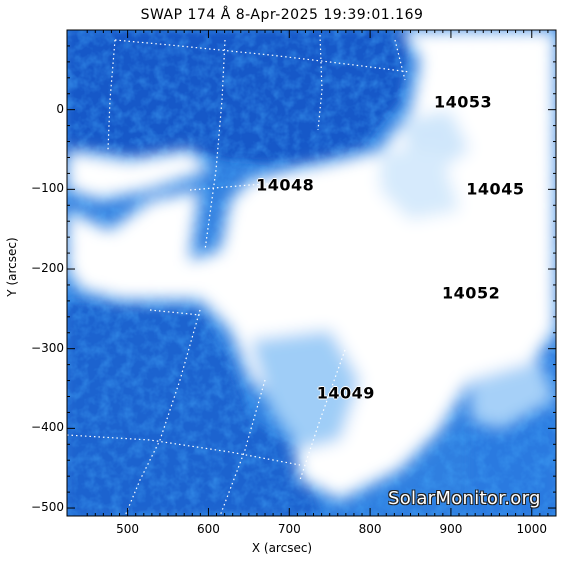 This screenshot has width=564, height=564. I want to click on active-region-label: 14053, so click(463, 102).